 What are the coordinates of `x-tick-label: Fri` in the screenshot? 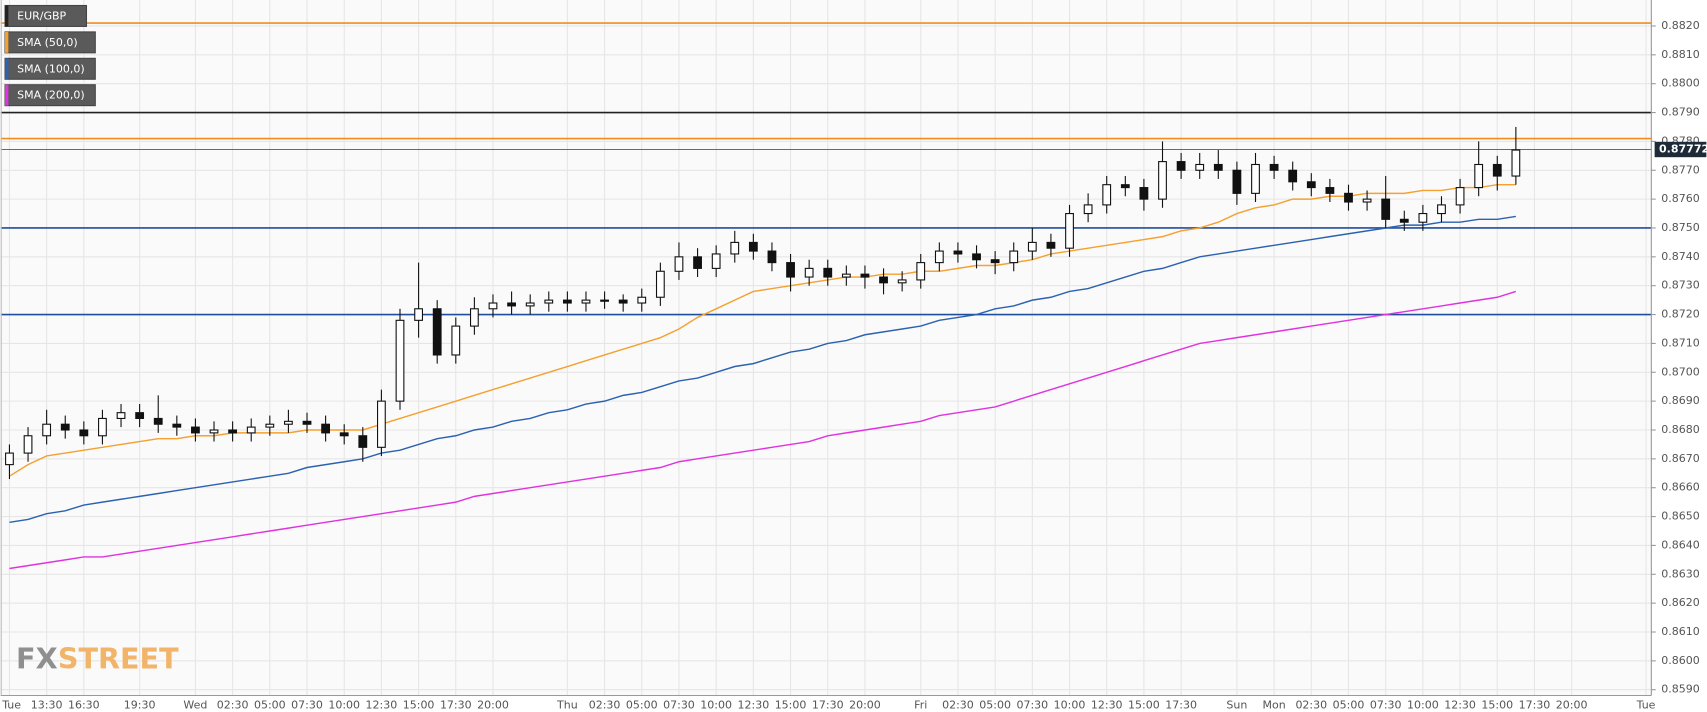 It's located at (920, 704).